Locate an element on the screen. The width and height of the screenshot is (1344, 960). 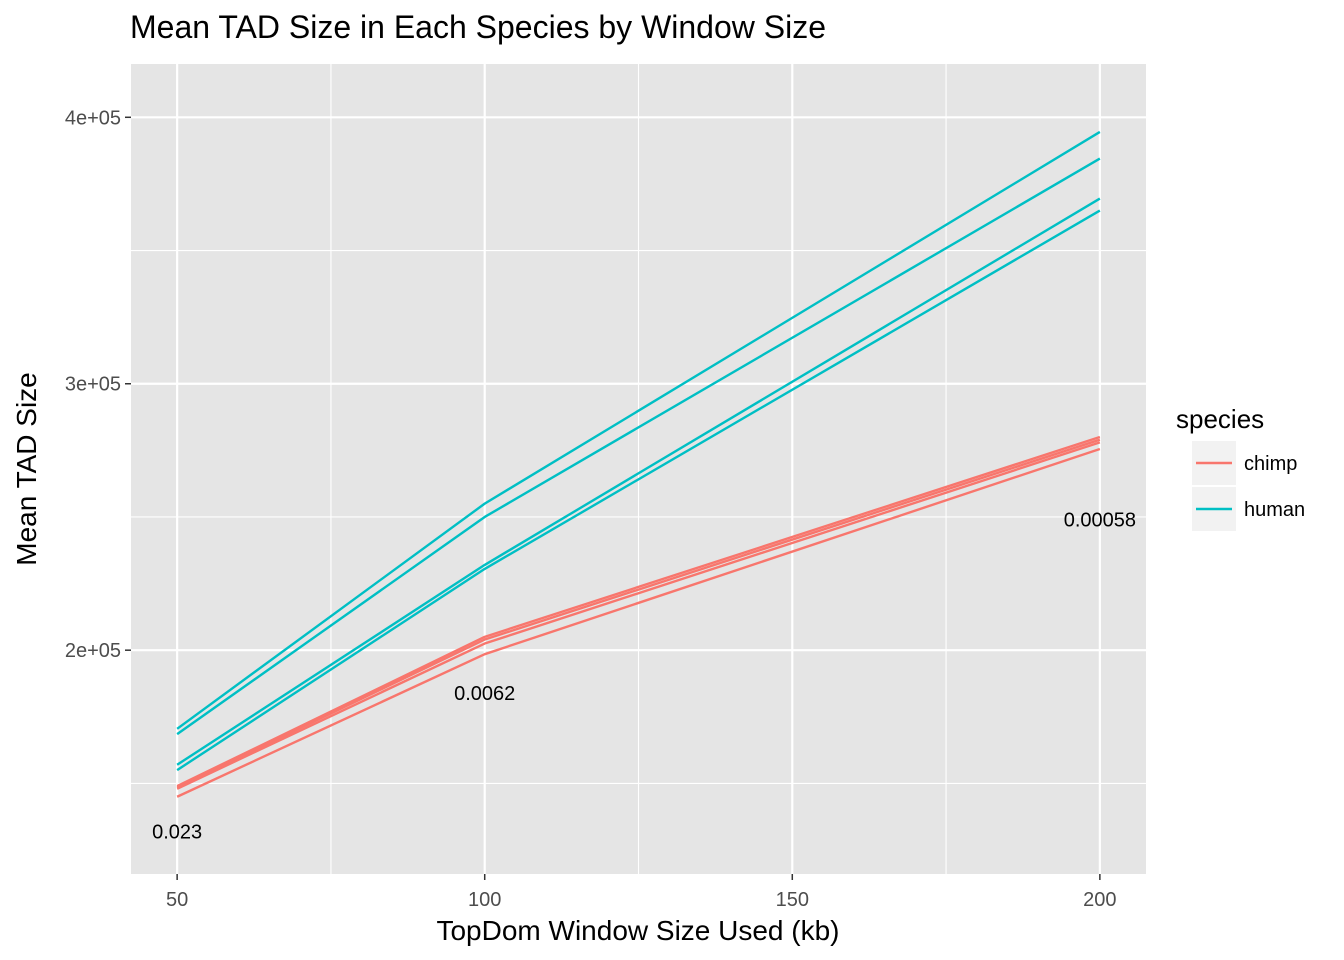
annotation-label: 0.023 is located at coordinates (177, 832).